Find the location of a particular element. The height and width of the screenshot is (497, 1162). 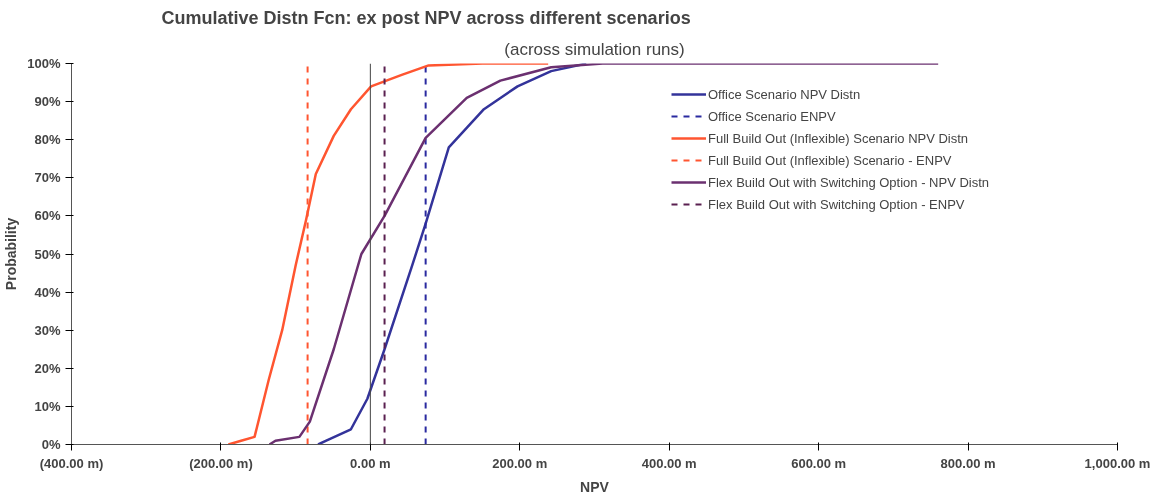

x-tick-label: (200.00 m) is located at coordinates (221, 463).